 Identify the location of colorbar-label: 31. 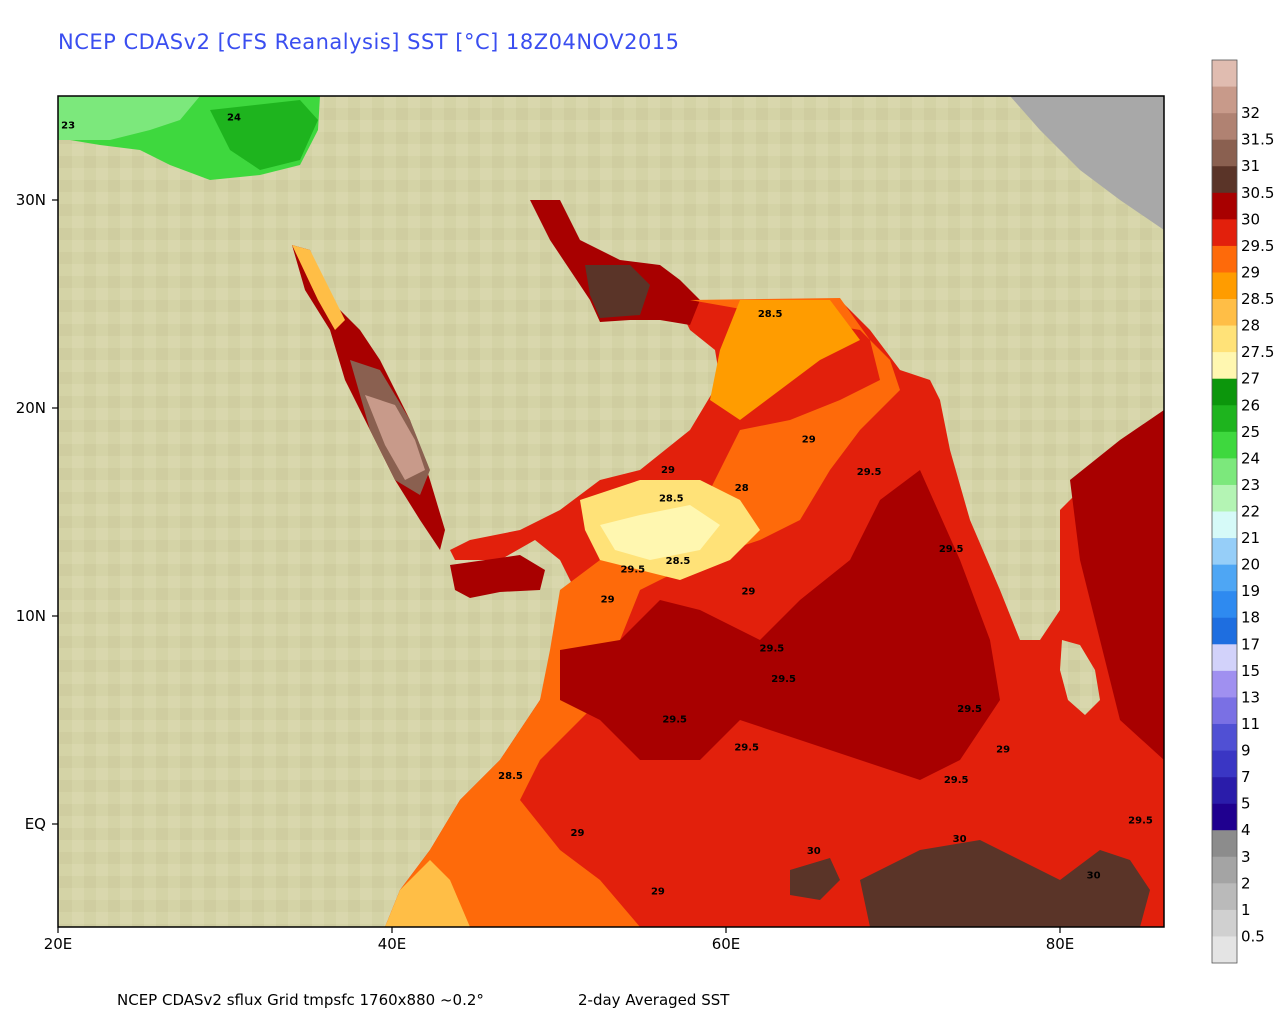
(1250, 166).